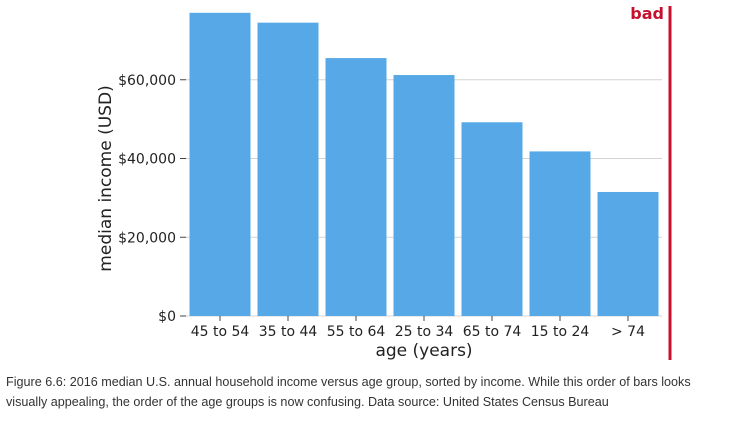 This screenshot has width=732, height=438. What do you see at coordinates (147, 81) in the screenshot?
I see `y-tick-label: $60,000` at bounding box center [147, 81].